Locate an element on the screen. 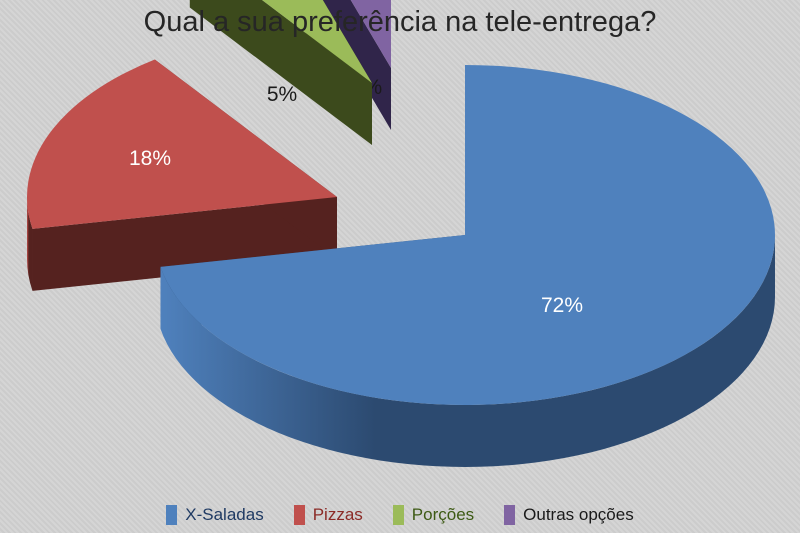 The height and width of the screenshot is (533, 800). slice-side is located at coordinates (30, 244).